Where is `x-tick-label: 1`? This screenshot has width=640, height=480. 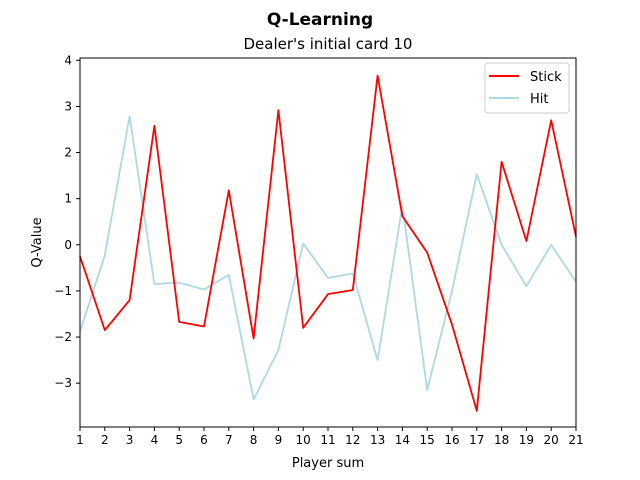
x-tick-label: 1 is located at coordinates (80, 440).